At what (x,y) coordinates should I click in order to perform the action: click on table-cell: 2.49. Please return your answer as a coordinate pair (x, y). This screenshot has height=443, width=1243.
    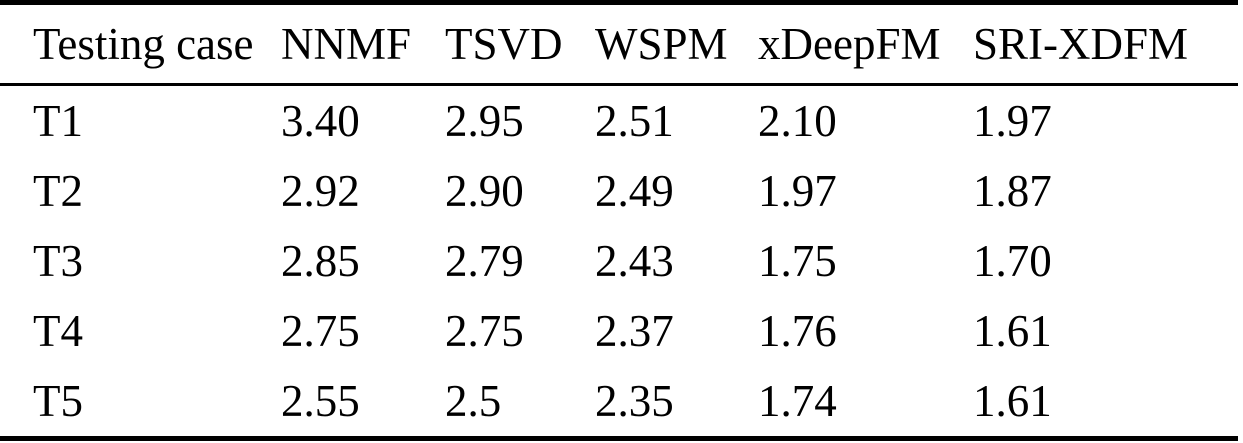
    Looking at the image, I should click on (634, 190).